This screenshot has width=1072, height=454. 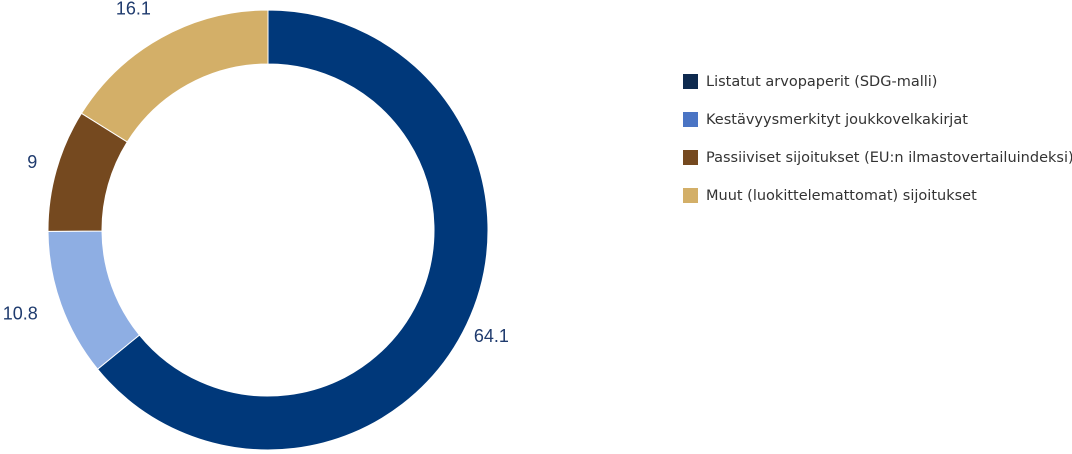 I want to click on legend-label: Kestävyysmerkityt joukkovelkakirjat, so click(x=837, y=119).